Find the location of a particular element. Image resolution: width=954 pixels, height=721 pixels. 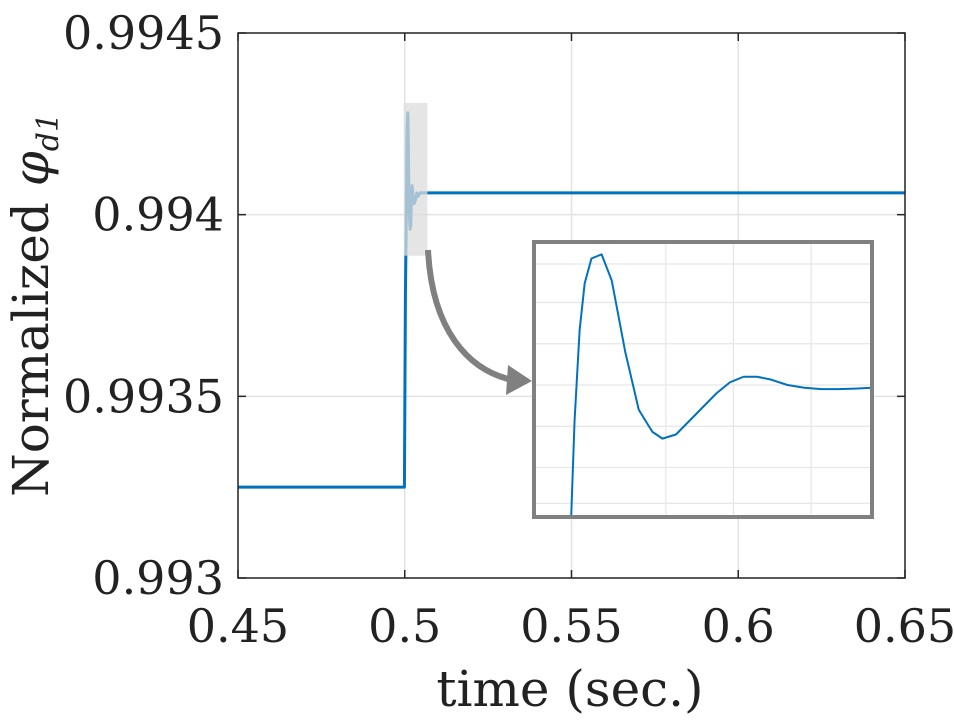

zoom-arrow-curve is located at coordinates (469, 316).